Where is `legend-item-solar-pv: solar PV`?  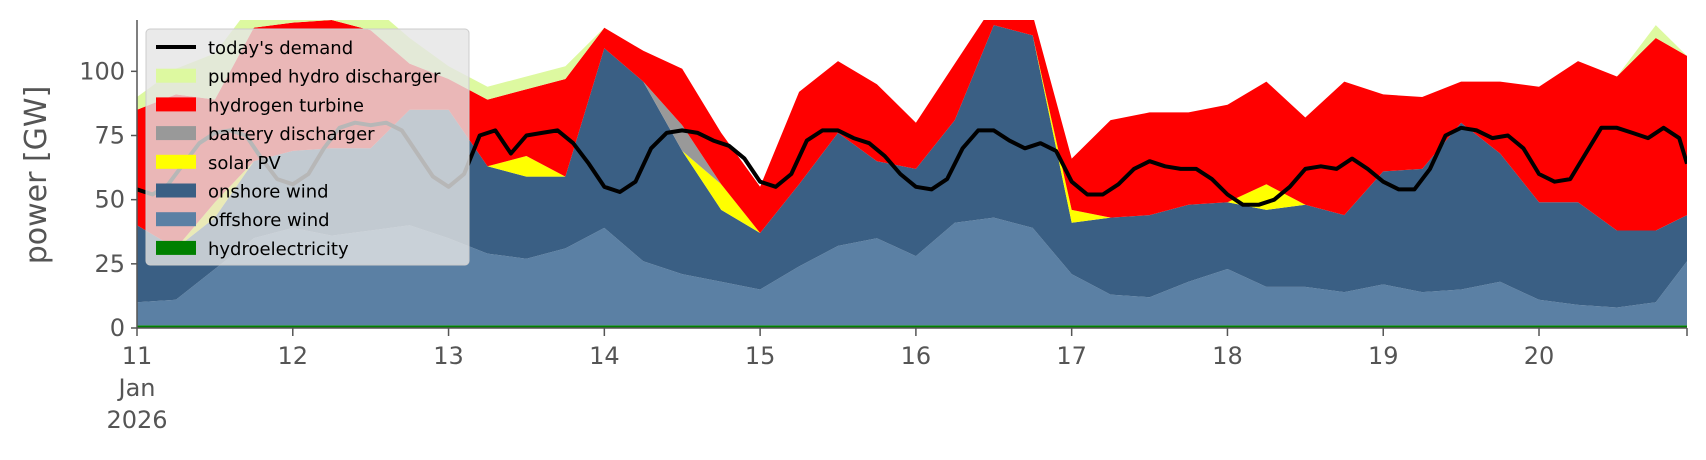 legend-item-solar-pv: solar PV is located at coordinates (218, 163).